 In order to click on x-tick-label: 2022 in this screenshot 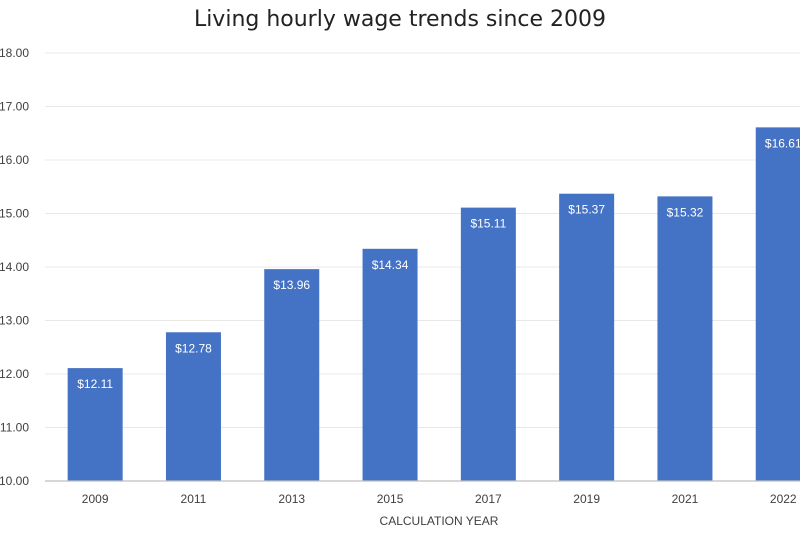, I will do `click(783, 499)`.